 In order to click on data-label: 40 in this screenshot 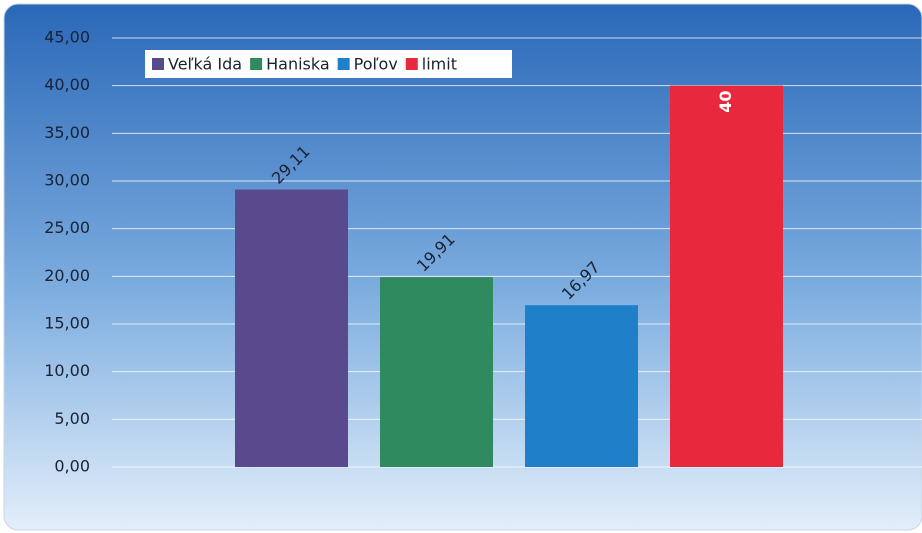, I will do `click(725, 102)`.